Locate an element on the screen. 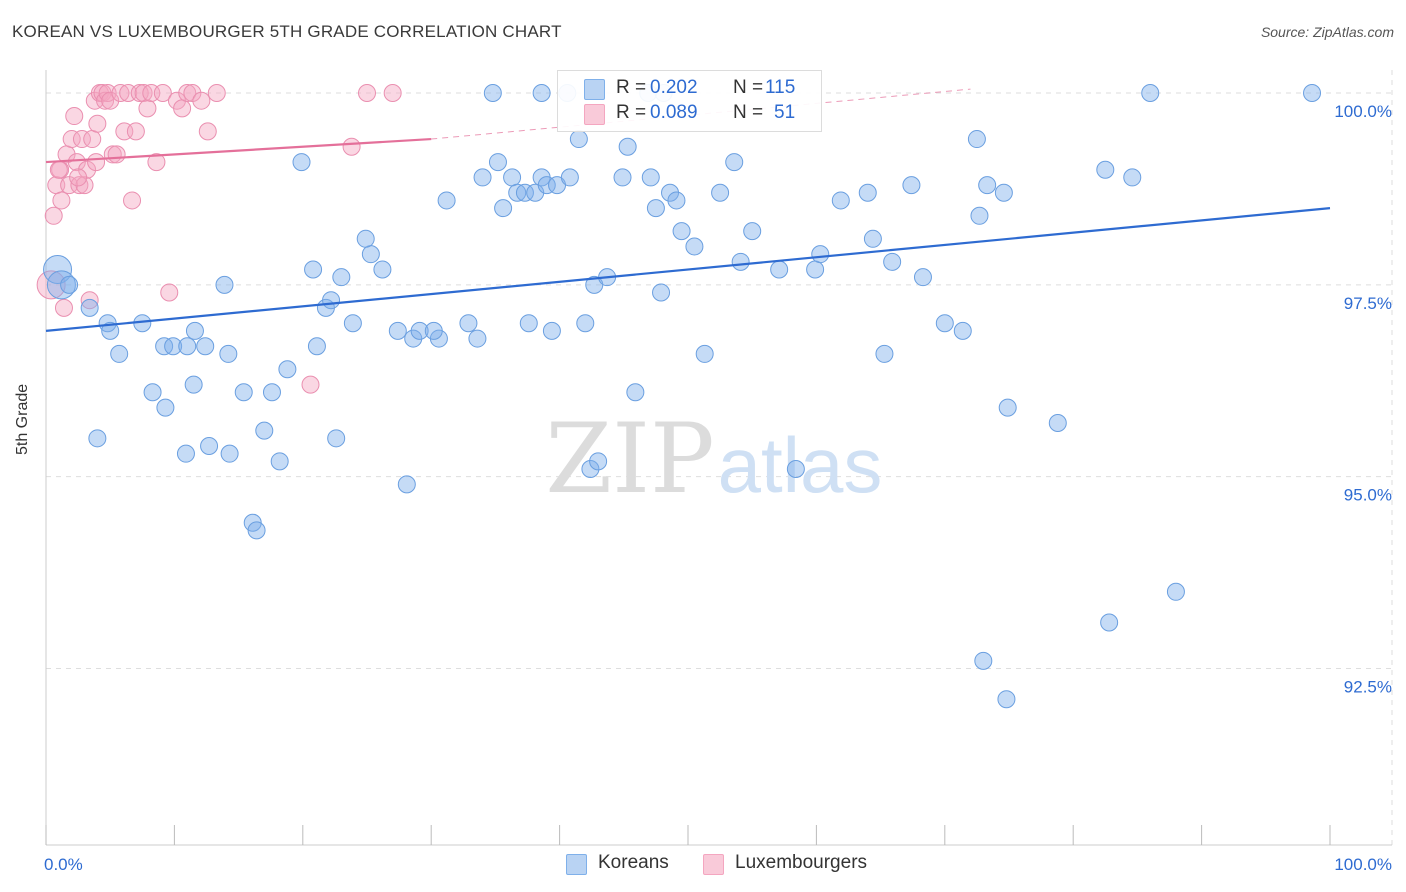 The width and height of the screenshot is (1406, 892). koreans-legend-label: Koreans is located at coordinates (633, 862).